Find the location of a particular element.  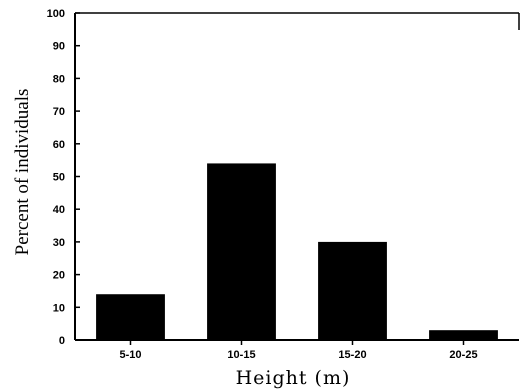

y-axis-title: Percent of individuals is located at coordinates (22, 172).